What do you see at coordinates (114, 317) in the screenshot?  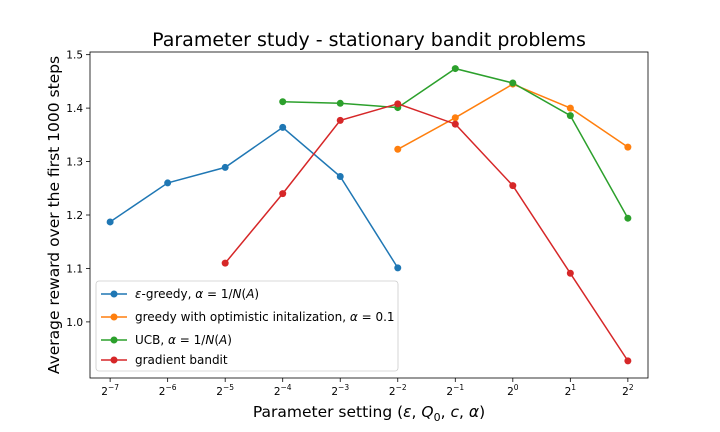 I see `legend-marker-greedy-optimistic` at bounding box center [114, 317].